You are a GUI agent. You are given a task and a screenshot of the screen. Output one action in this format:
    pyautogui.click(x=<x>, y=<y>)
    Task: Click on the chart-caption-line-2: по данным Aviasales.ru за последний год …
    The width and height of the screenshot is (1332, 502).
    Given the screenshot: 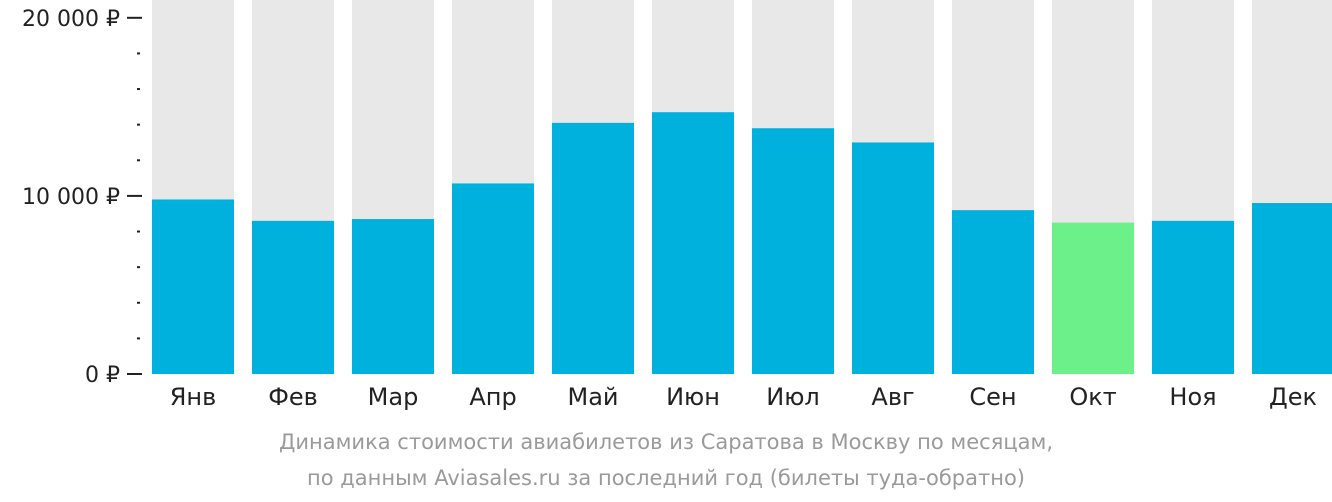 What is the action you would take?
    pyautogui.click(x=666, y=478)
    